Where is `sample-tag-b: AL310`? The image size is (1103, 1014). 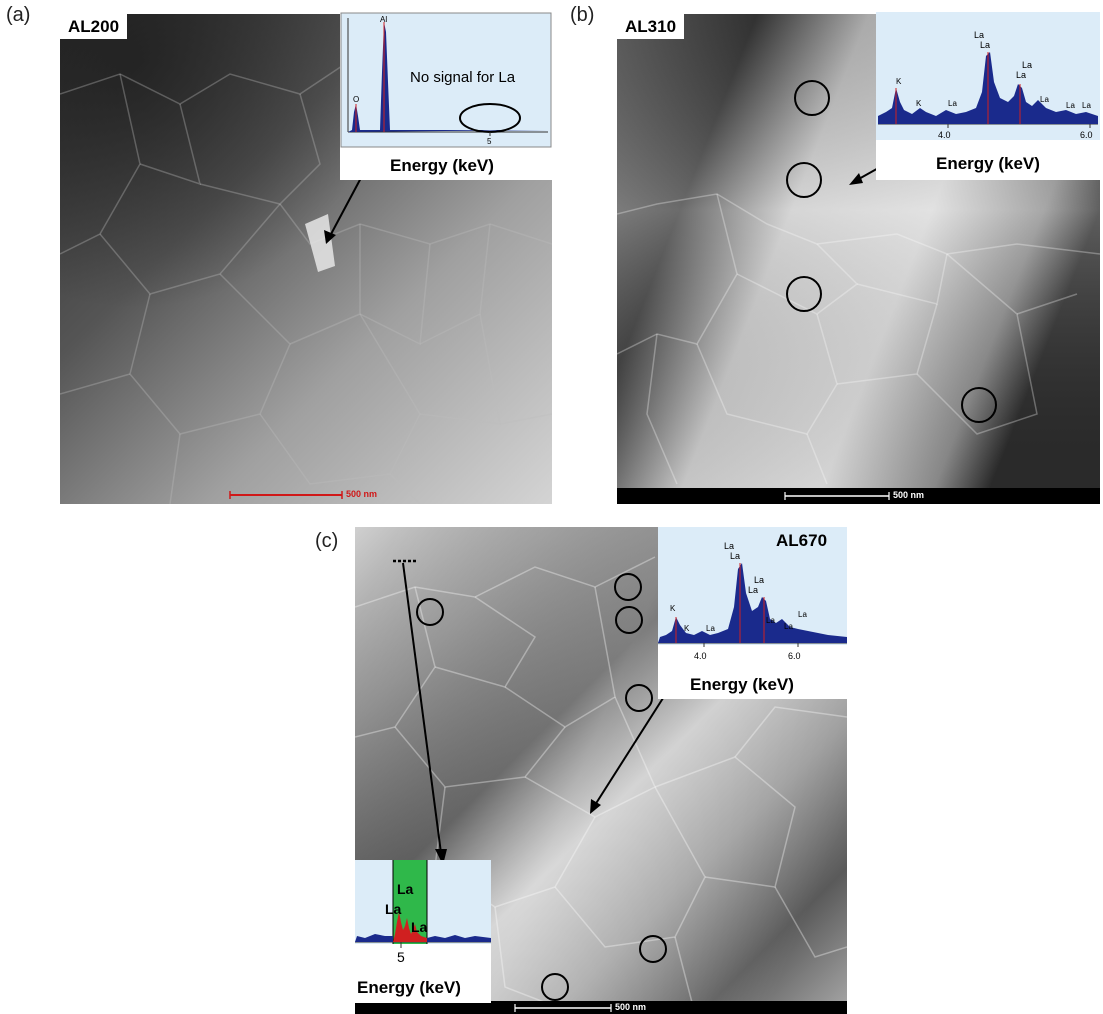 sample-tag-b: AL310 is located at coordinates (651, 26).